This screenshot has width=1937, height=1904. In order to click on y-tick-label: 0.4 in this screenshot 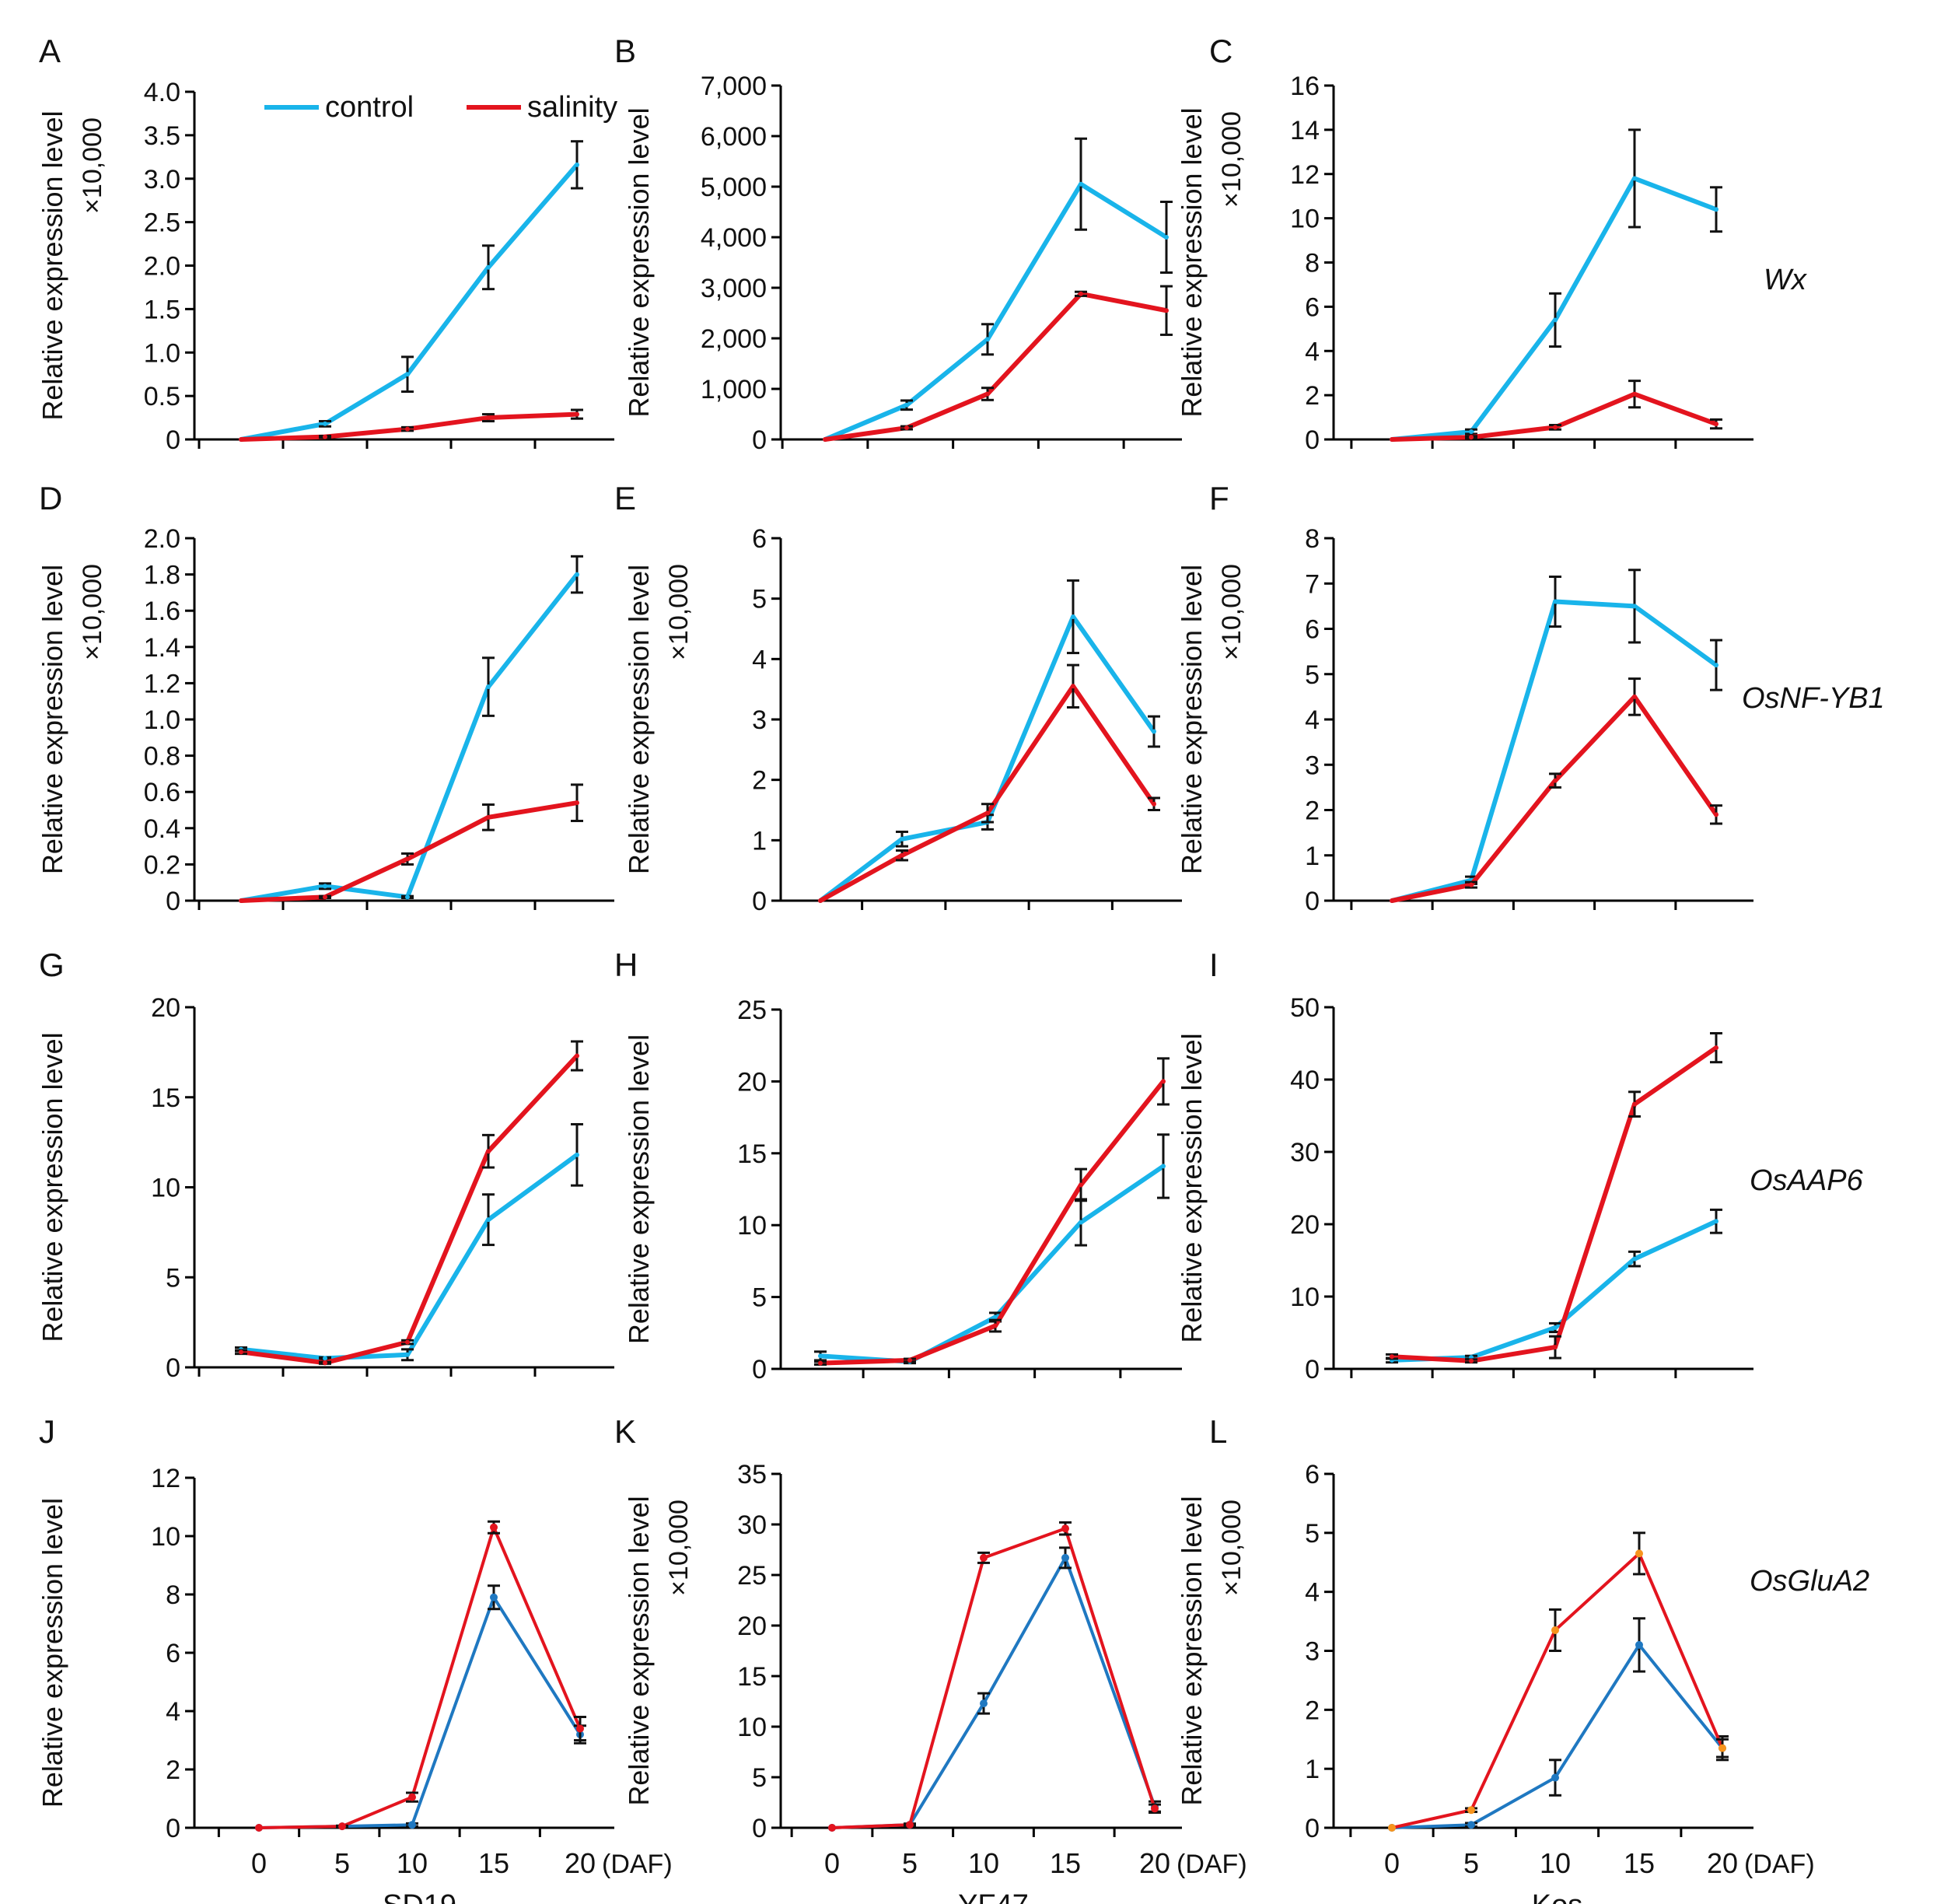, I will do `click(162, 829)`.